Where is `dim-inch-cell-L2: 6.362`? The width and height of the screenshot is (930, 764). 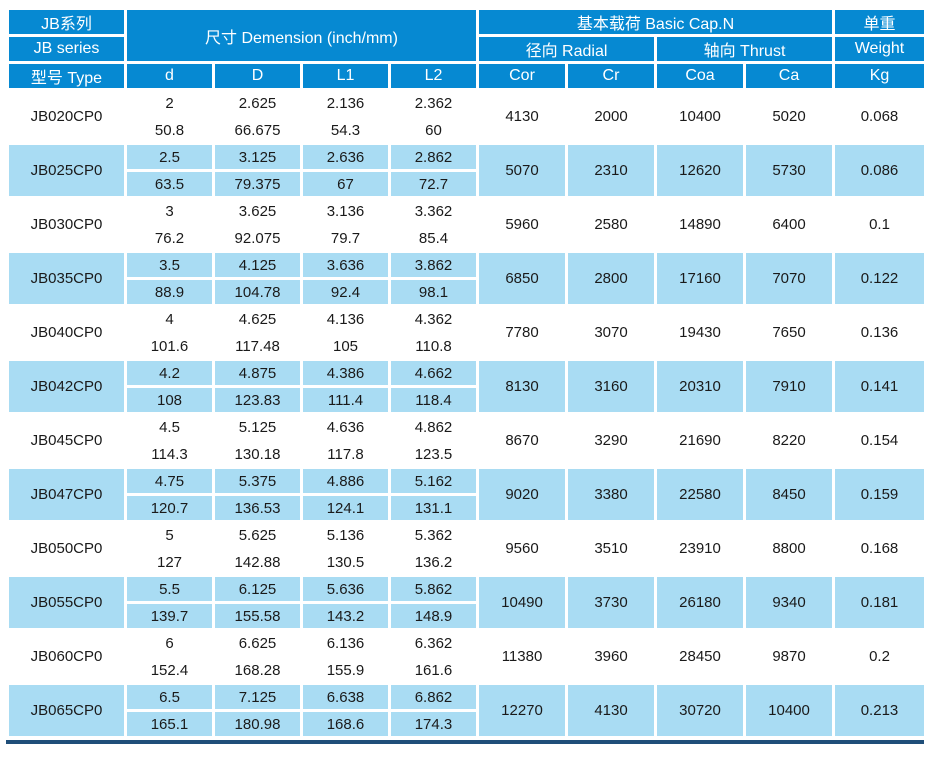
dim-inch-cell-L2: 6.362 is located at coordinates (433, 643).